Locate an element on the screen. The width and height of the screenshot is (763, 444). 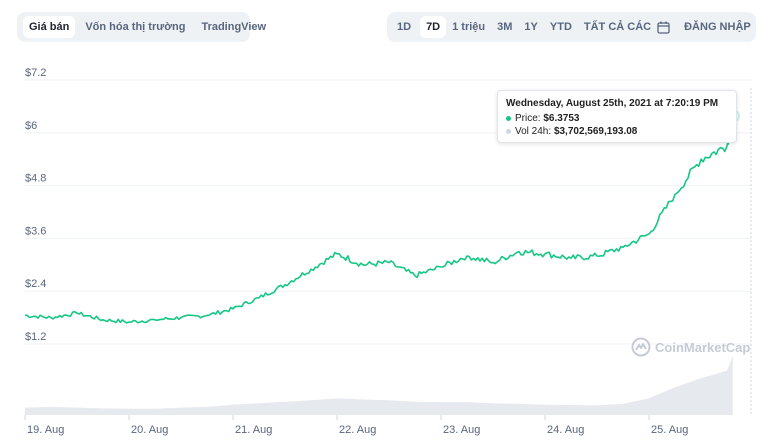
calendar-icon is located at coordinates (663, 27).